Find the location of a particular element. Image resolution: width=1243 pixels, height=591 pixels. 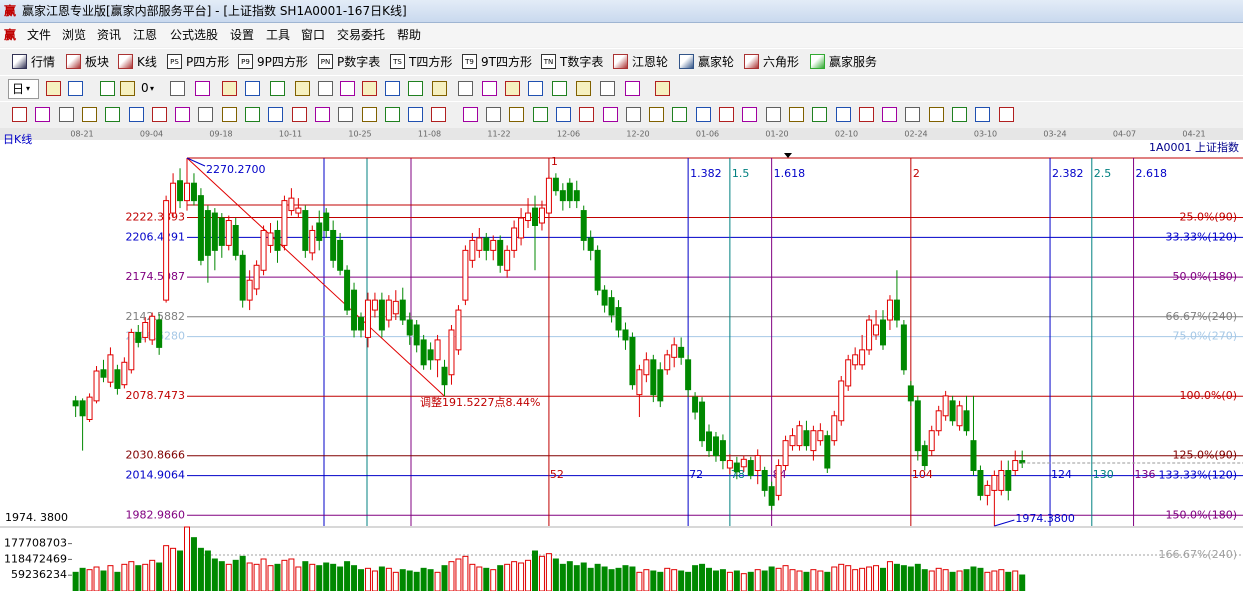

menu-item: 交易委托 is located at coordinates (361, 35).